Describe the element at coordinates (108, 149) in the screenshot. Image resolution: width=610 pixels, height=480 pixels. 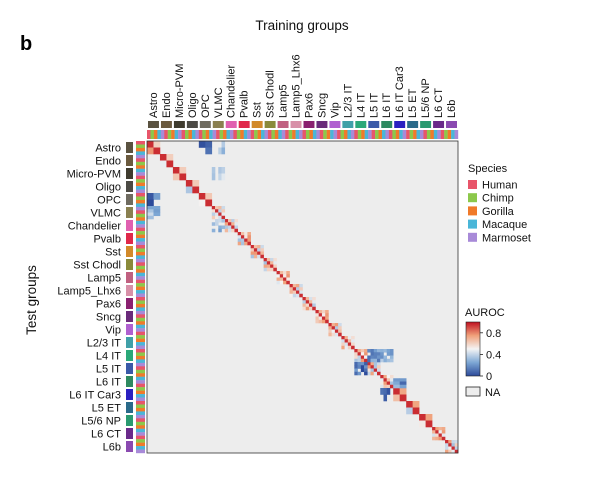
I see `y-tick-label: Astro` at that location.